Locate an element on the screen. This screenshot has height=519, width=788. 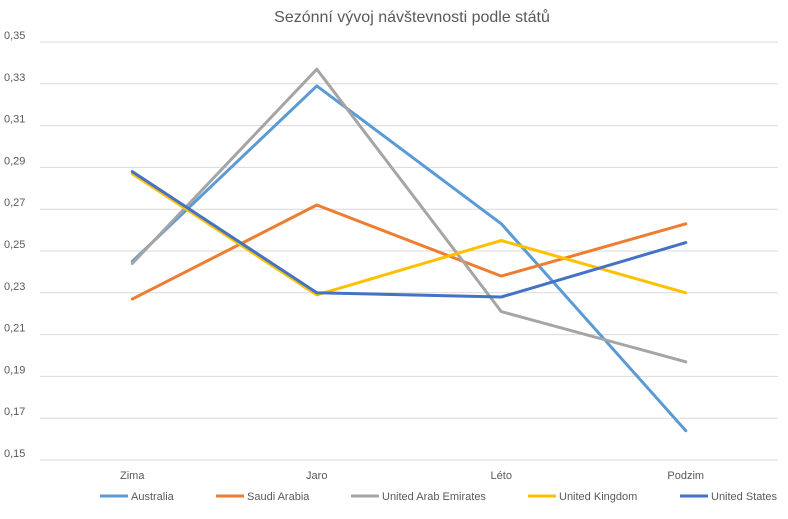
series-line is located at coordinates (409, 252).